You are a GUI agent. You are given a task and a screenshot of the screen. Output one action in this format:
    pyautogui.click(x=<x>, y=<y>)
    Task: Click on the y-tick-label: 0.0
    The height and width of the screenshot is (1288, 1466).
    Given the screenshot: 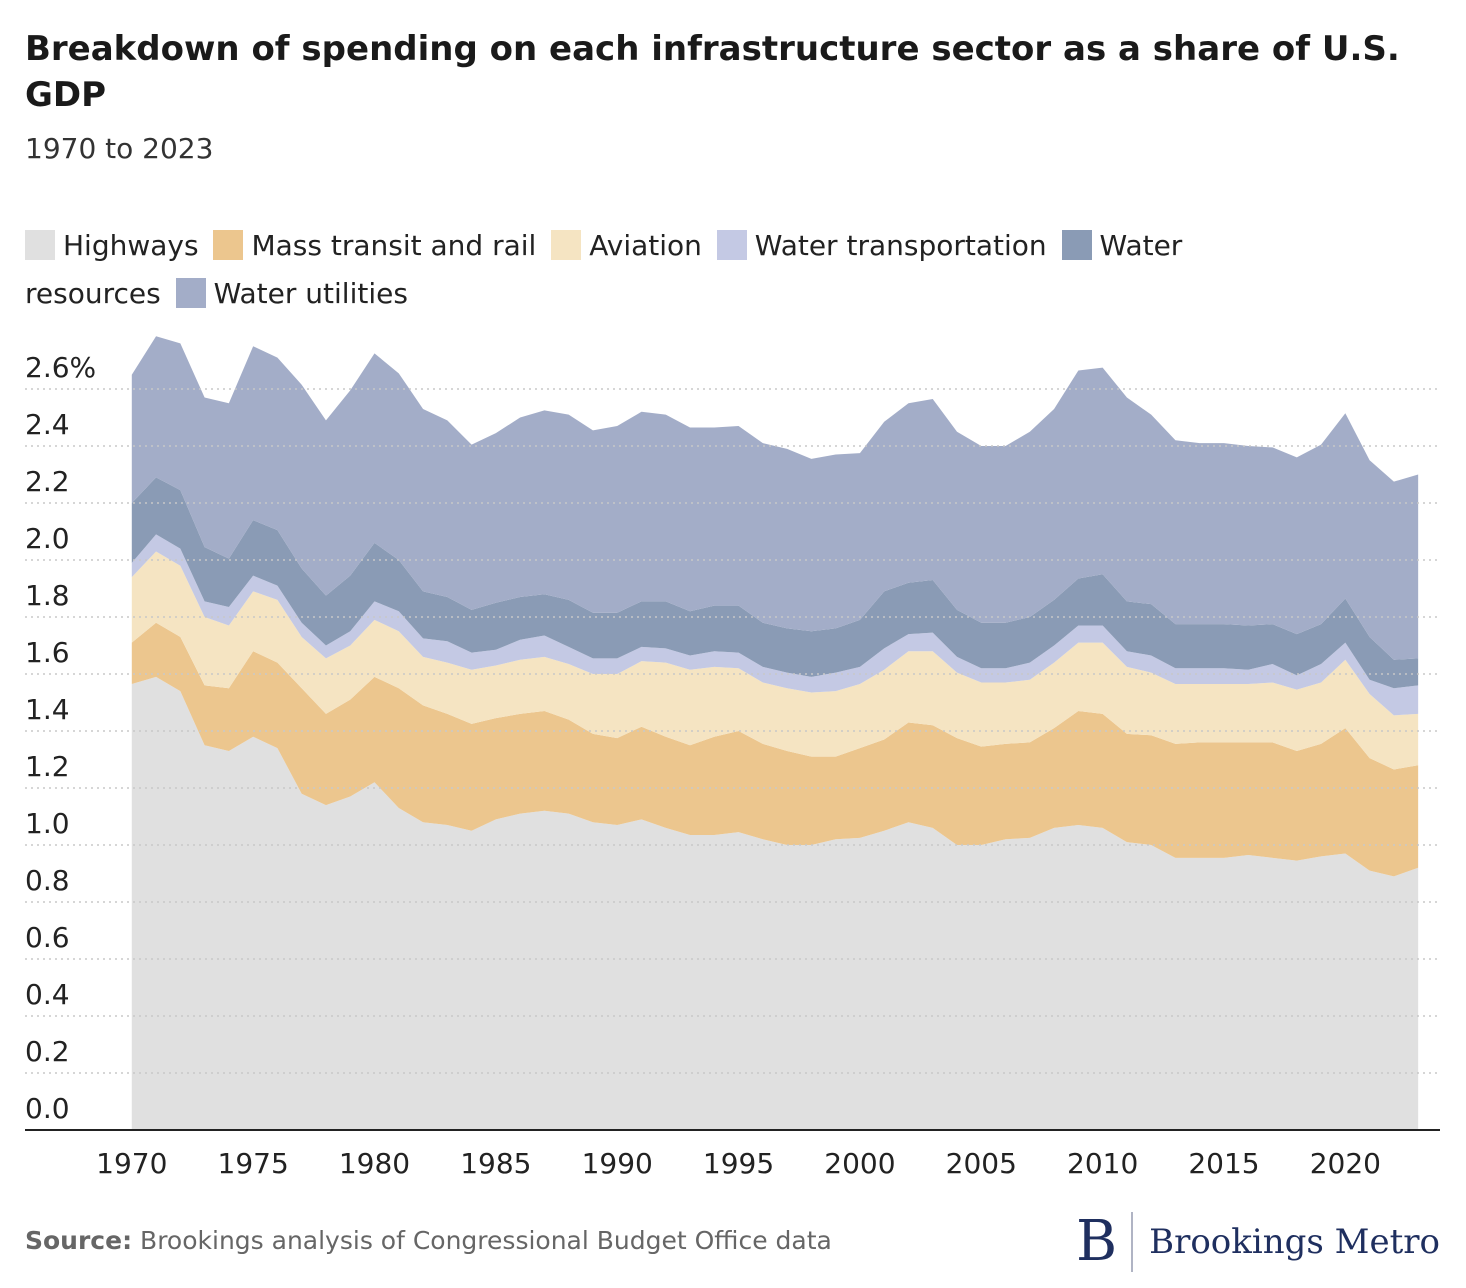 What is the action you would take?
    pyautogui.click(x=47, y=1108)
    